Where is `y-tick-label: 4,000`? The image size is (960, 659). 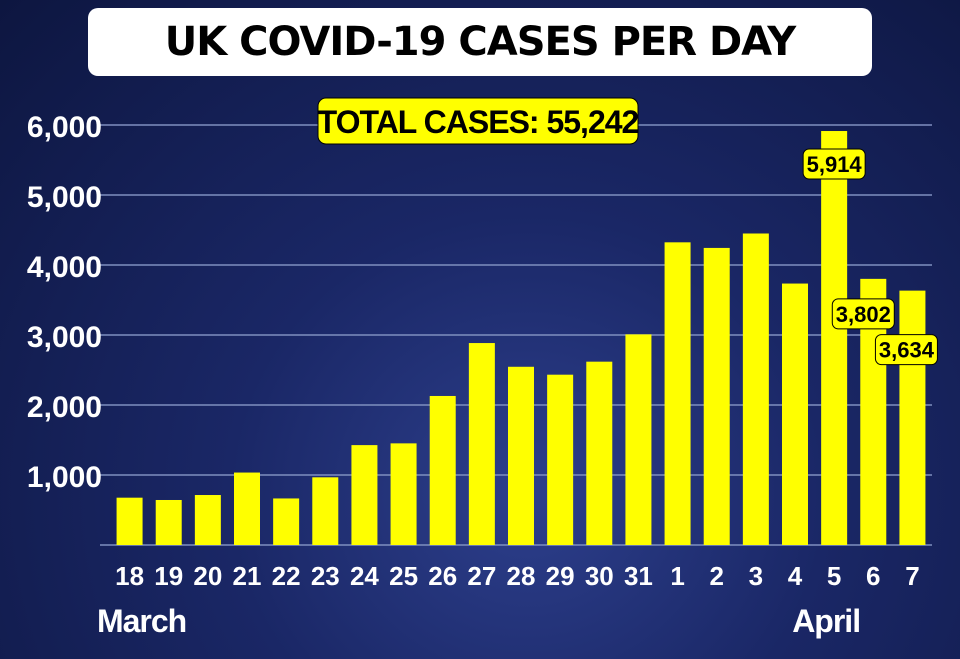
y-tick-label: 4,000 is located at coordinates (64, 267).